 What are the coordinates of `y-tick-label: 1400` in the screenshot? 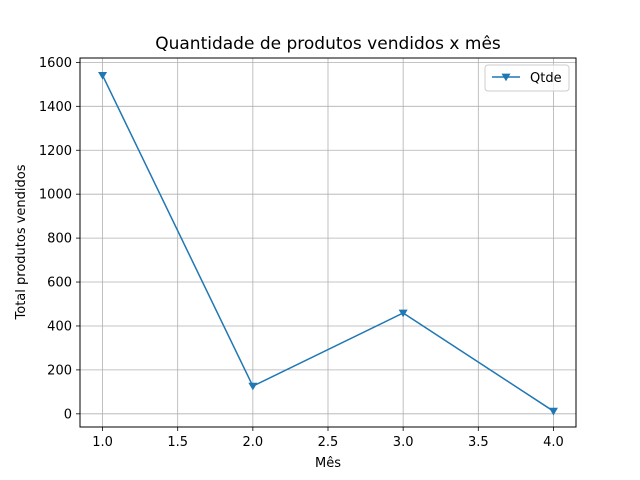 It's located at (55, 107).